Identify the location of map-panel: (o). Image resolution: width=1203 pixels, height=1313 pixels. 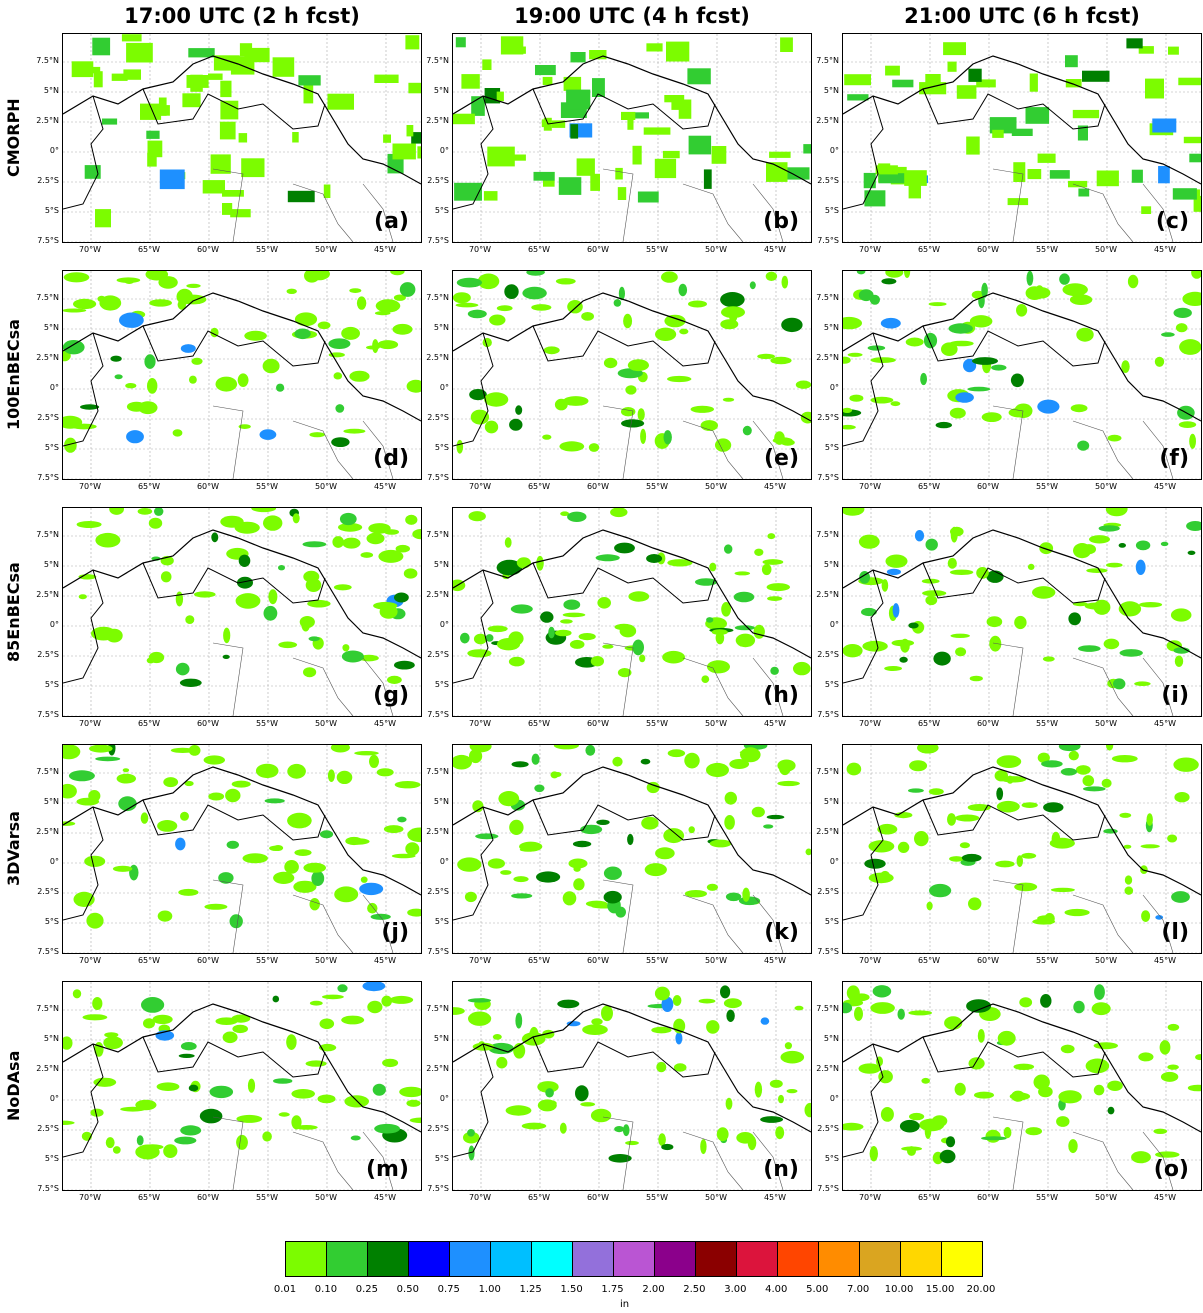
(1022, 1086).